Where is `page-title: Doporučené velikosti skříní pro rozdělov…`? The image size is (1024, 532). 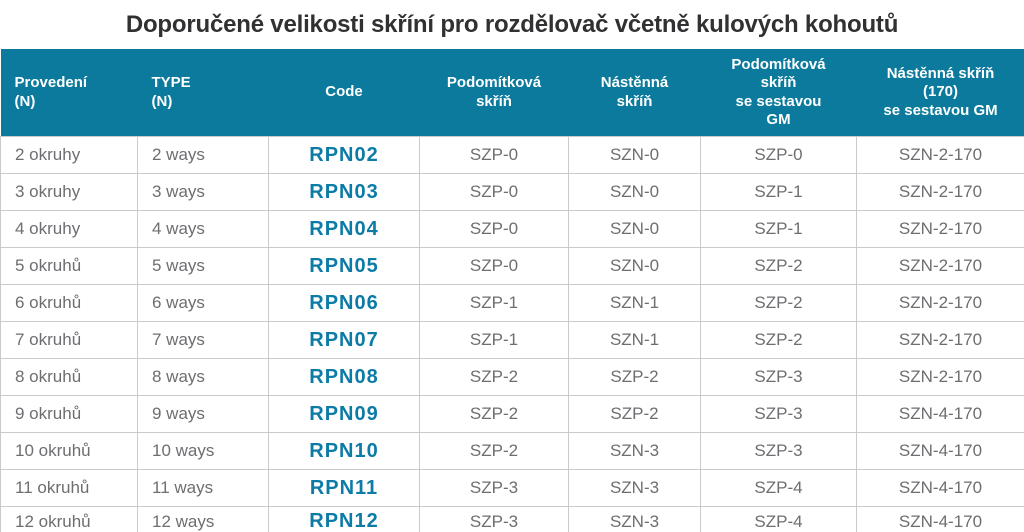
page-title: Doporučené velikosti skříní pro rozdělov… is located at coordinates (512, 24).